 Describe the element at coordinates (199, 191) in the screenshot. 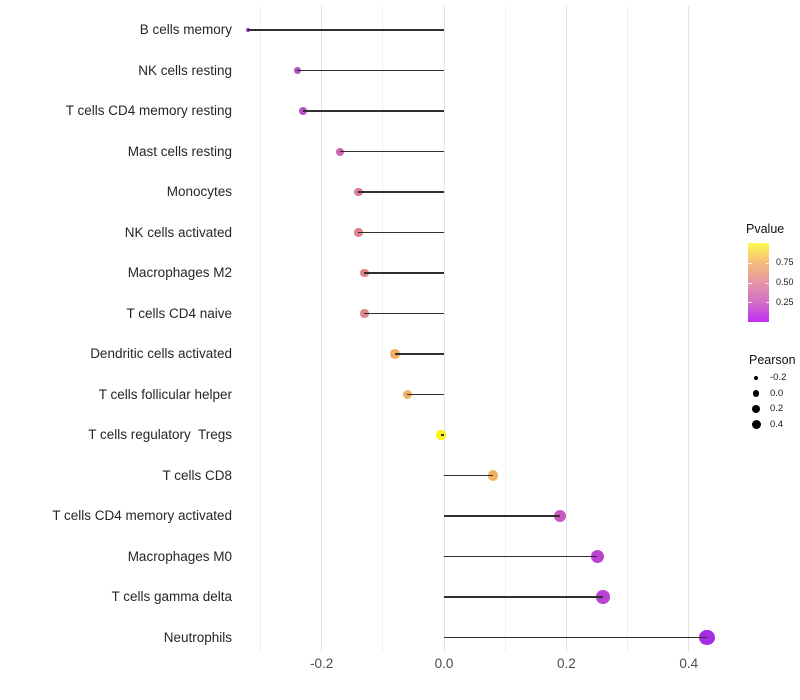

I see `y-axis-label: Monocytes` at that location.